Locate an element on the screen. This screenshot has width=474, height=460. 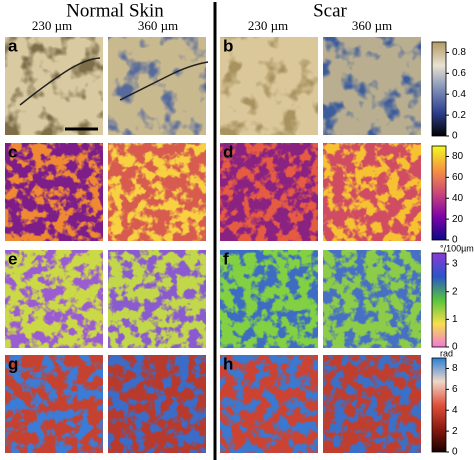
colorbar-tick-label: 1 is located at coordinates (455, 319).